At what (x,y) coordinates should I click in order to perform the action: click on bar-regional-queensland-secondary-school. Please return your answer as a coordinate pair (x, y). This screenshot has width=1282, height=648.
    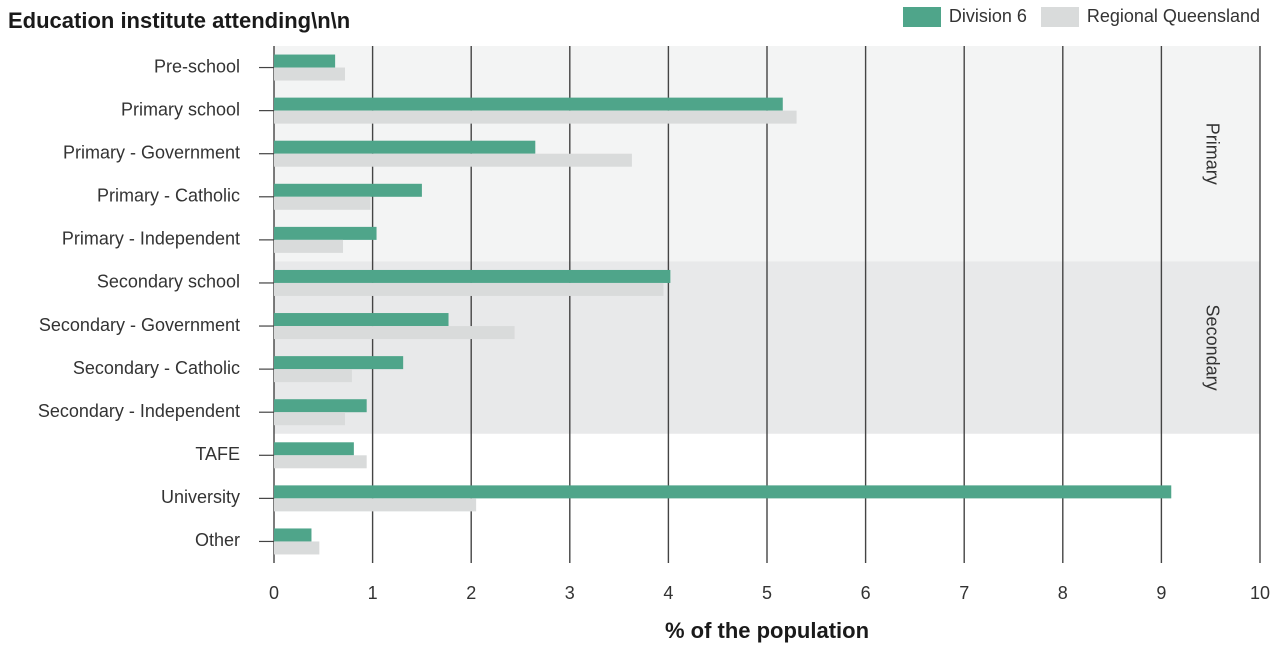
    Looking at the image, I should click on (469, 289).